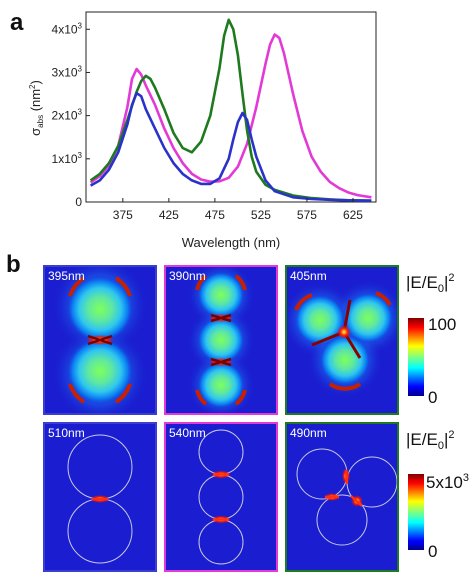  What do you see at coordinates (308, 433) in the screenshot?
I see `map-wavelength-label: 490nm` at bounding box center [308, 433].